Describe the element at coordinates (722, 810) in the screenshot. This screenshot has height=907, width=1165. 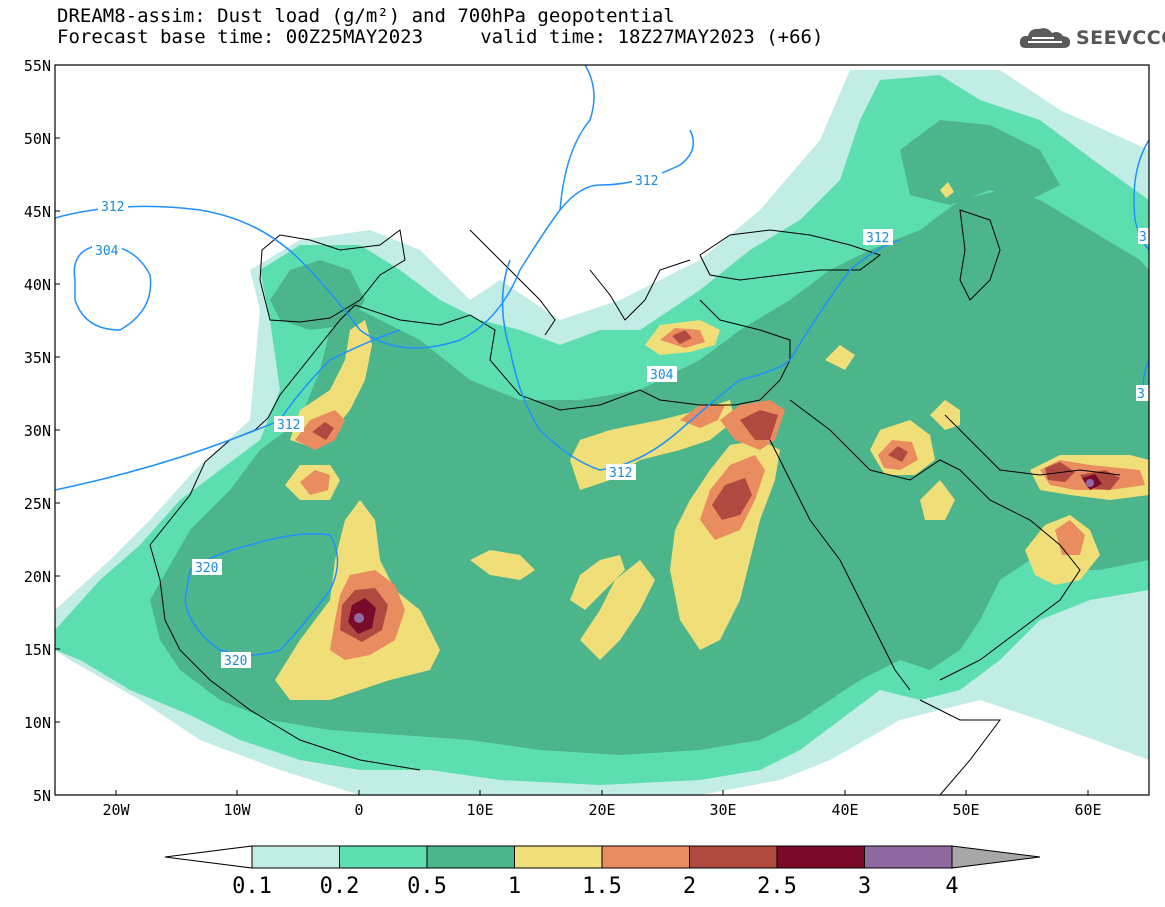
I see `lon-label-30e: 30E` at that location.